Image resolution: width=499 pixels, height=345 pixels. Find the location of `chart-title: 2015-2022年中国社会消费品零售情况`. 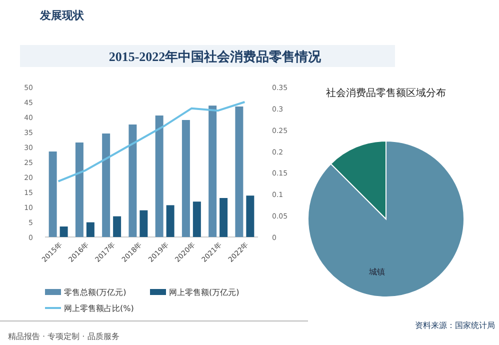

chart-title: 2015-2022年中国社会消费品零售情况 is located at coordinates (215, 56).